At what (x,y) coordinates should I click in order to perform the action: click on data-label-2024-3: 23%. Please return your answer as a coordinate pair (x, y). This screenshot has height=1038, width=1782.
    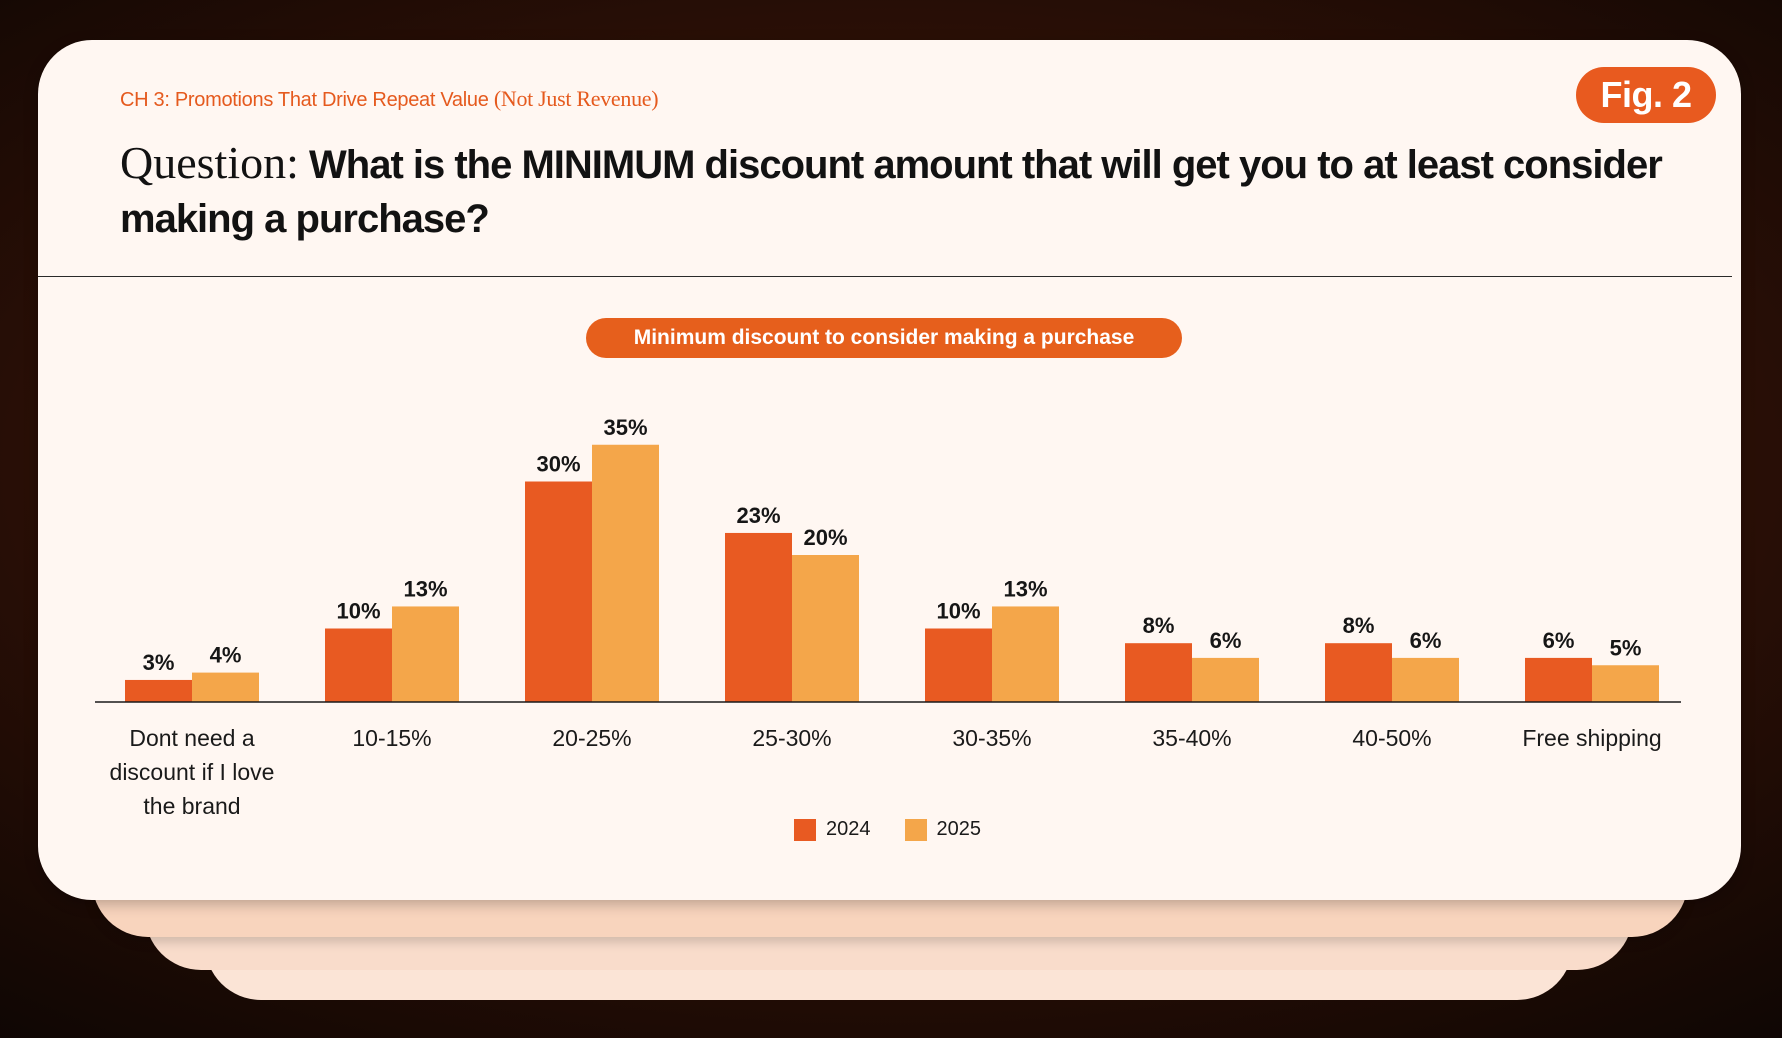
    Looking at the image, I should click on (758, 515).